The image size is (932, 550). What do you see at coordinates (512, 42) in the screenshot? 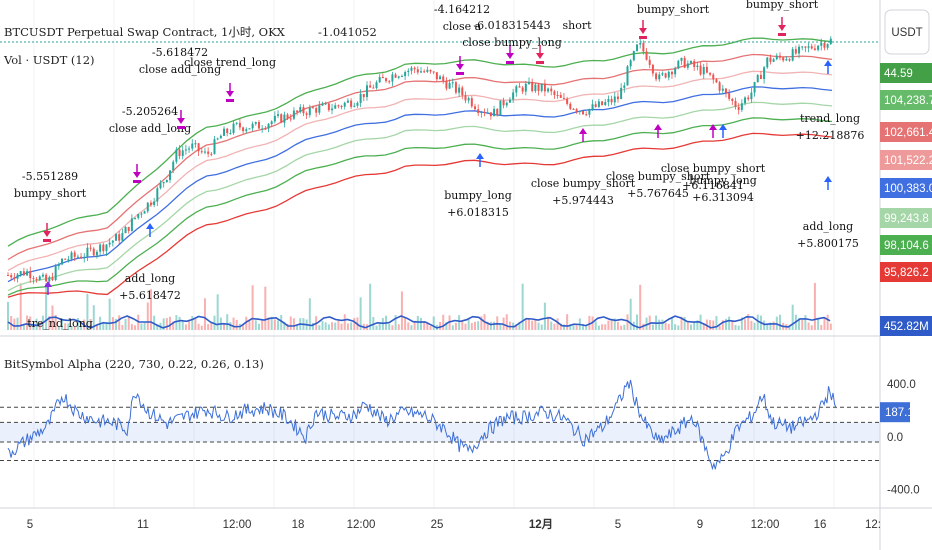
I see `signal-label: close bumpy_long` at bounding box center [512, 42].